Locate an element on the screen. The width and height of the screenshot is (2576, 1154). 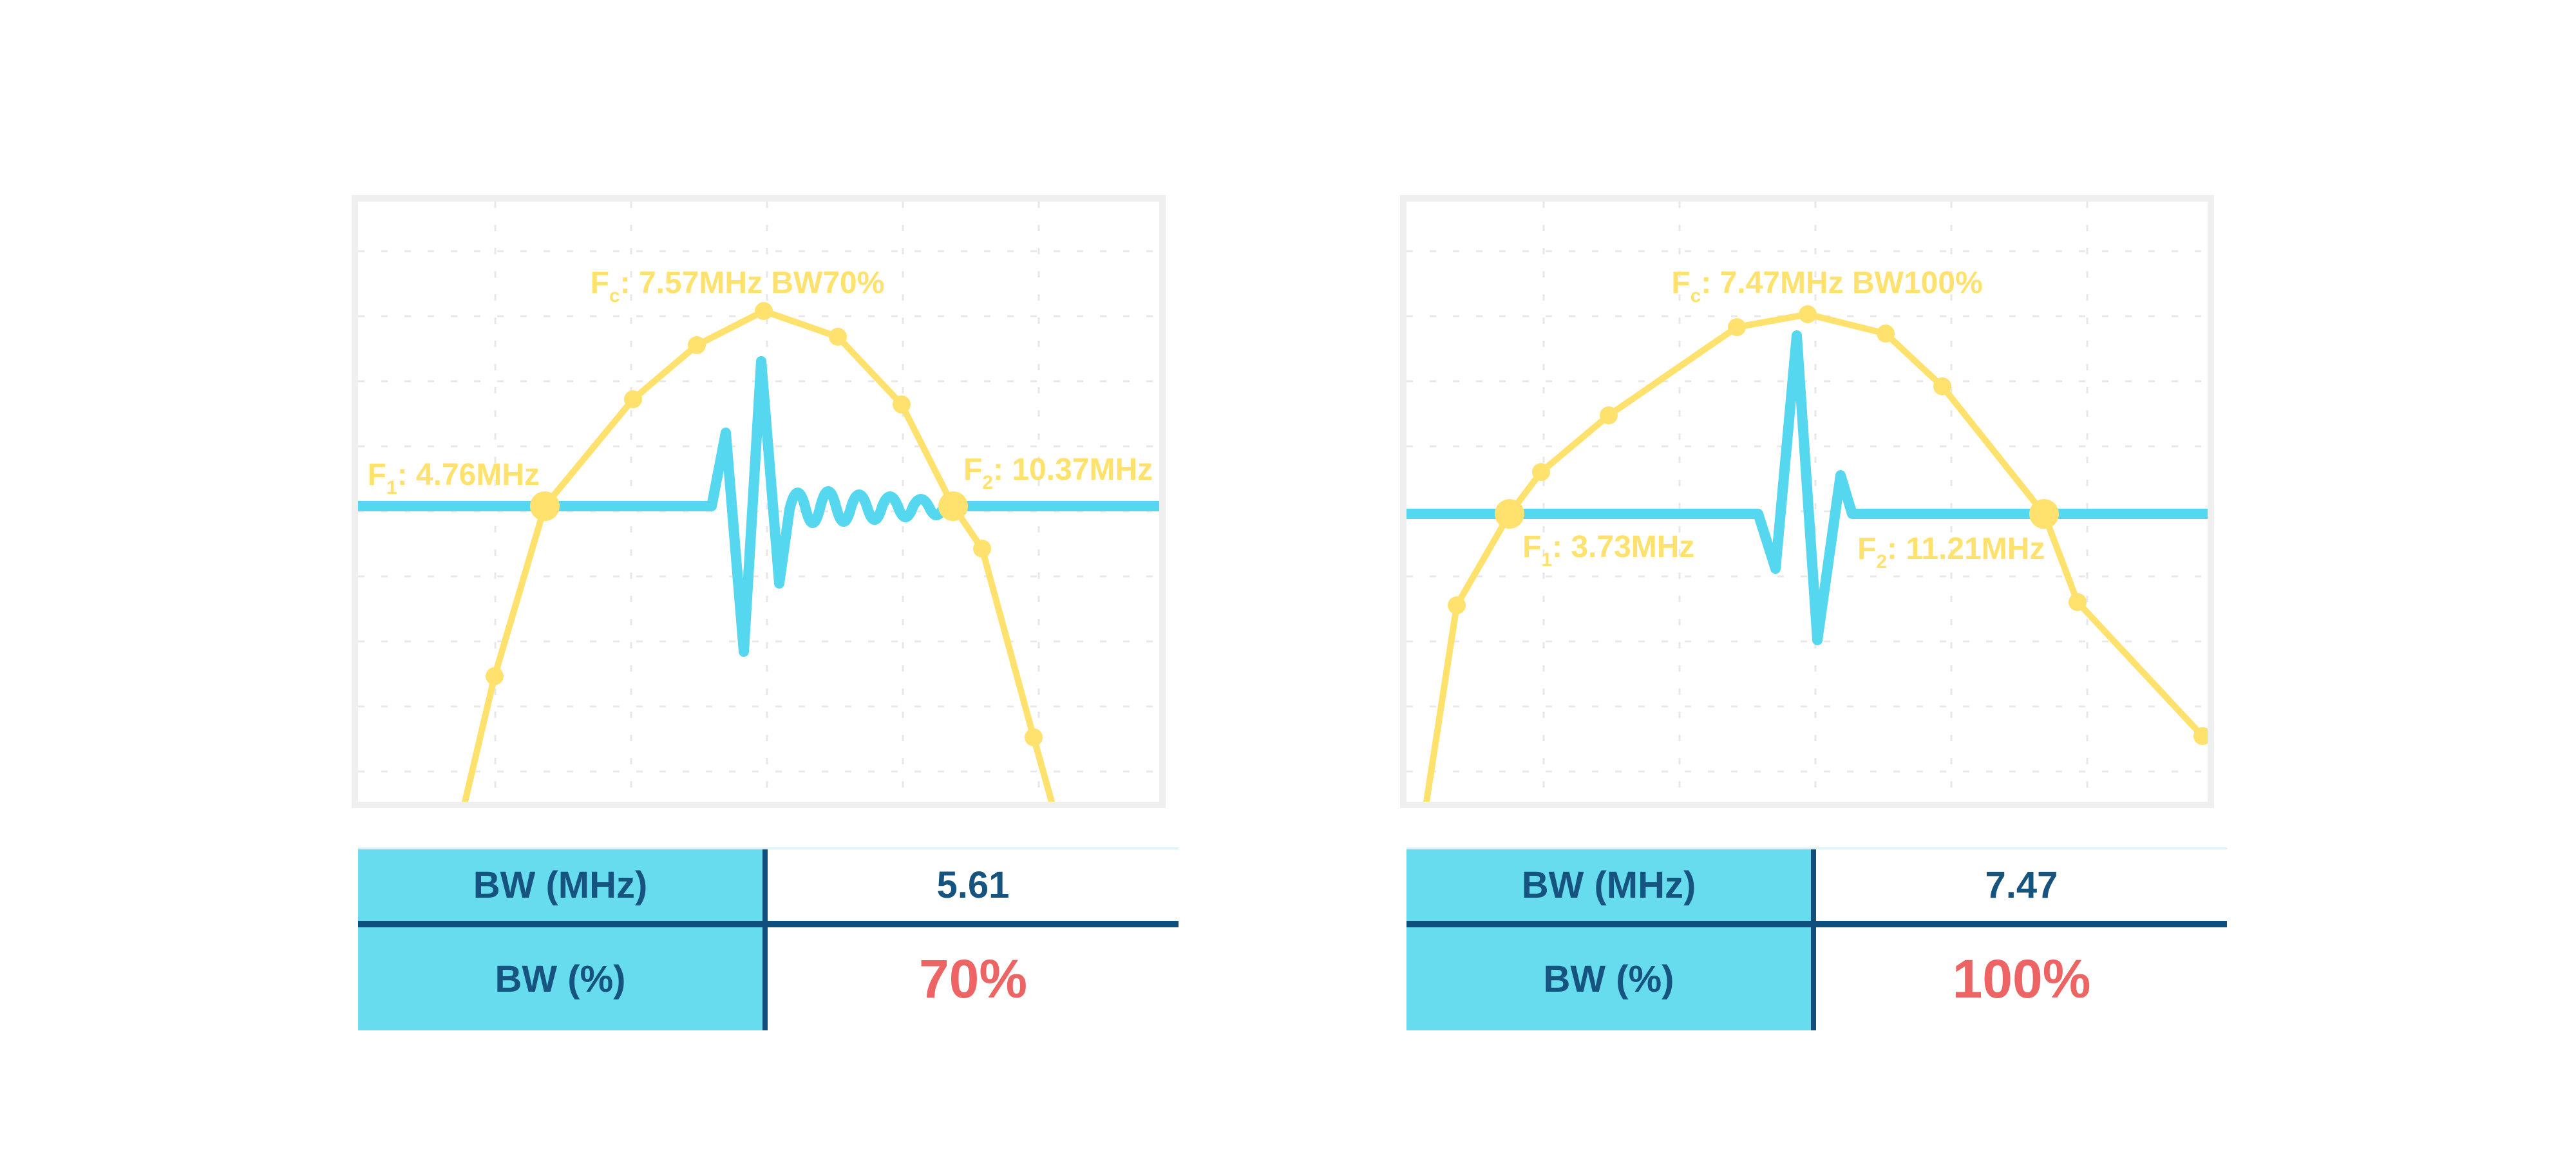
bw-mhz-value: 7.47 is located at coordinates (2022, 885).